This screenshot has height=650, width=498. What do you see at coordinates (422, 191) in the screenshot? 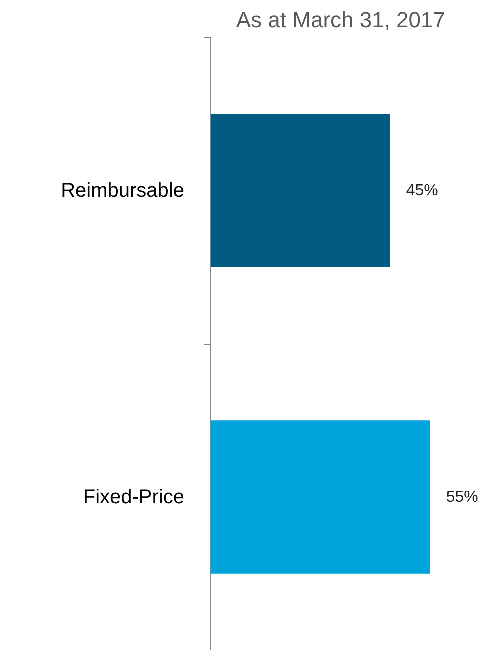
I see `data-label: 45%` at bounding box center [422, 191].